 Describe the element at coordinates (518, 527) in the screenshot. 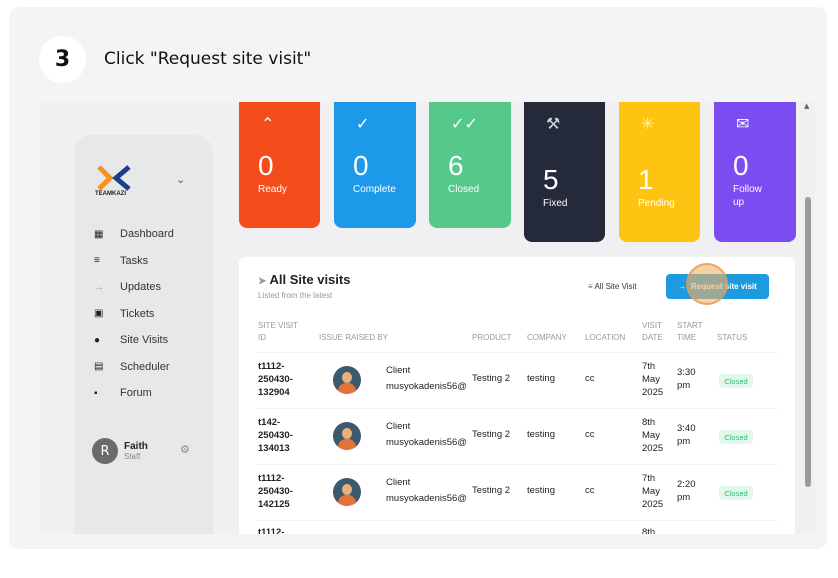

I see `table-row: t1112- 8th` at that location.